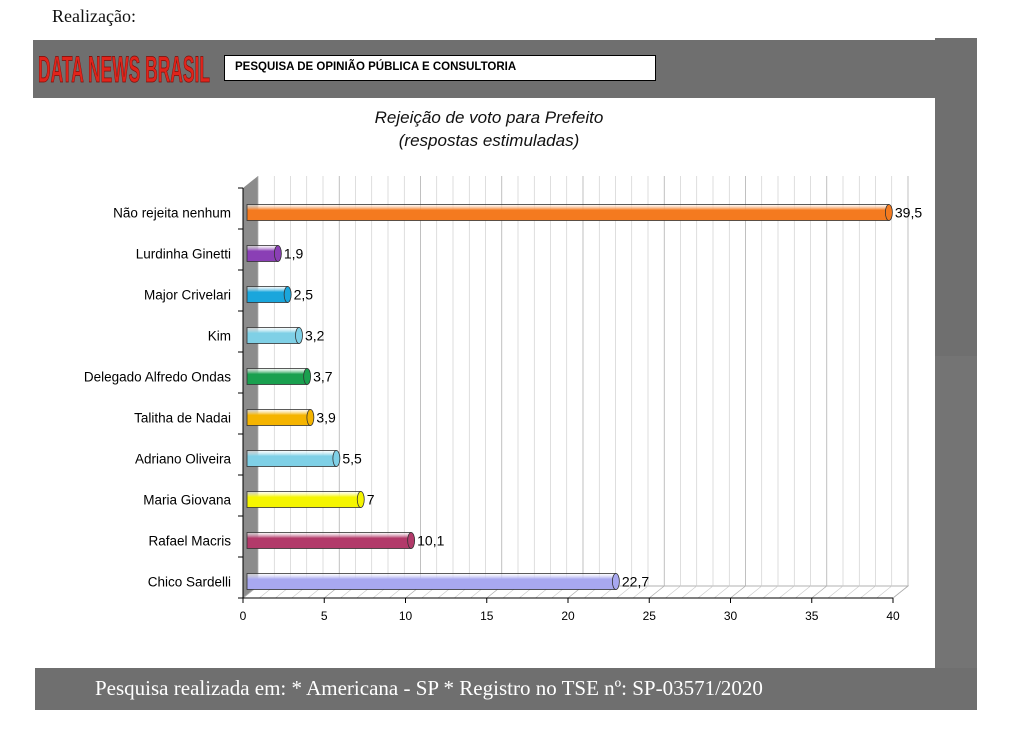 Image resolution: width=1024 pixels, height=742 pixels. I want to click on x-tick-label: 20, so click(568, 616).